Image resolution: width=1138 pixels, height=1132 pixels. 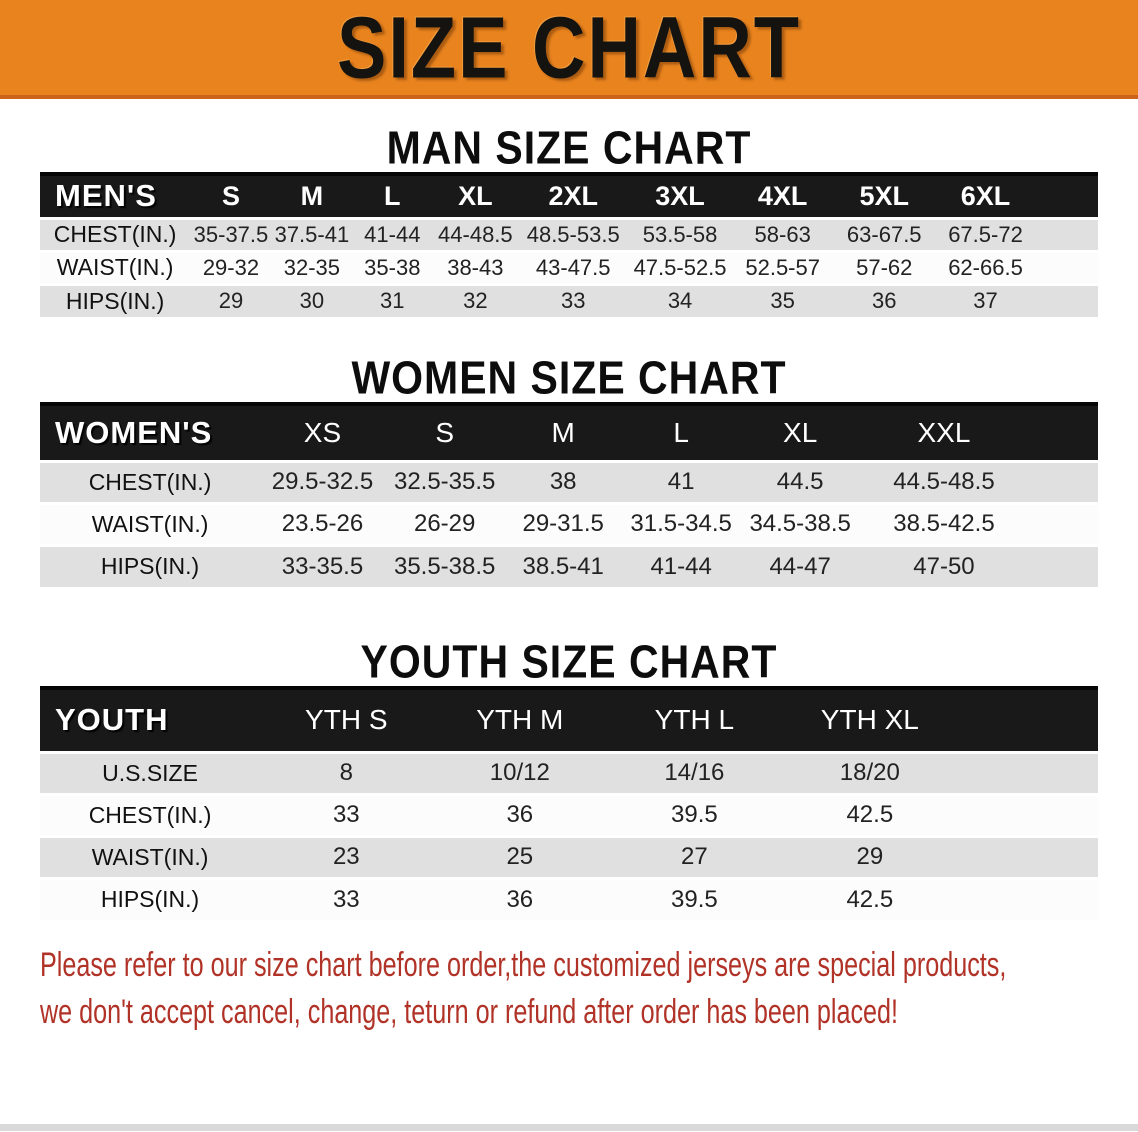 I want to click on value-cell: 37.5-41, so click(x=312, y=233).